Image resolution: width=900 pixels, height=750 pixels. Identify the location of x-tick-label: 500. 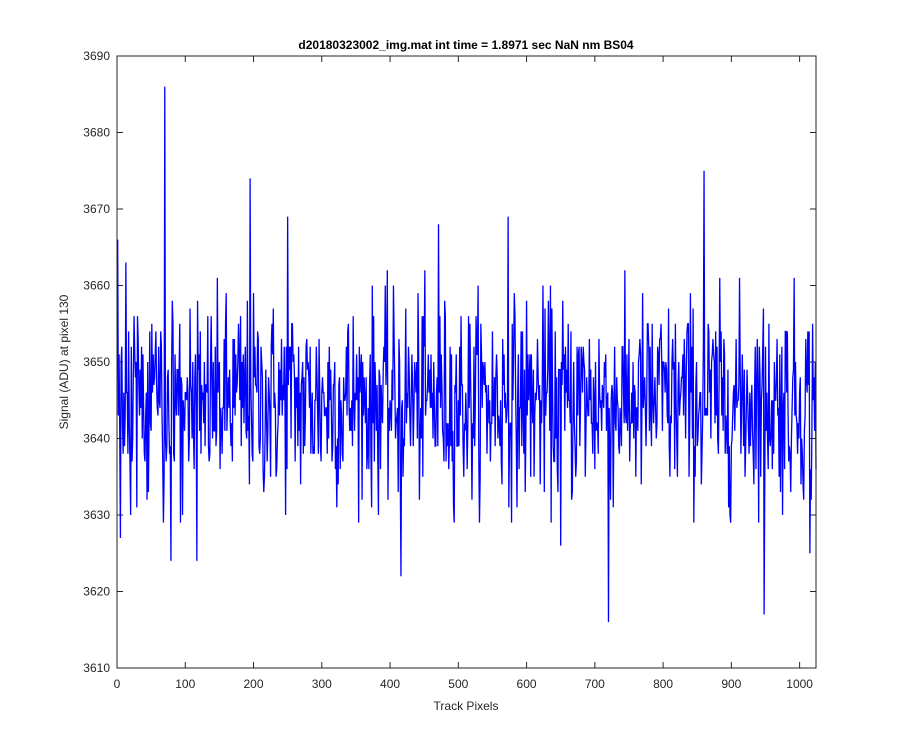
(458, 684).